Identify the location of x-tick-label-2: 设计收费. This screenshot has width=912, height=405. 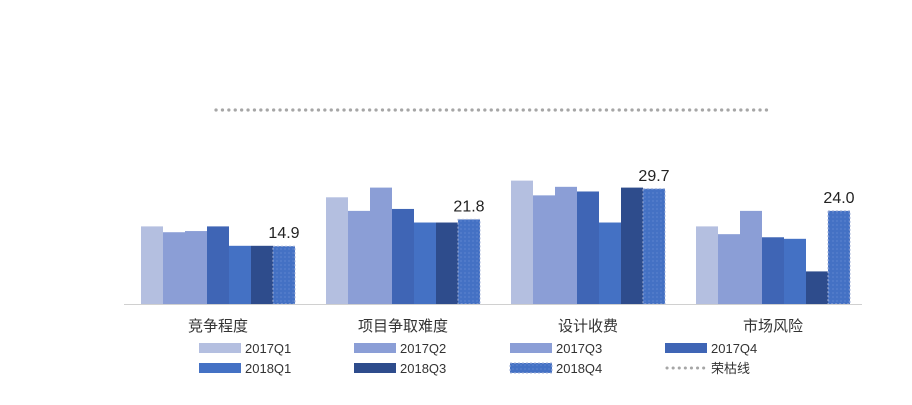
(588, 326).